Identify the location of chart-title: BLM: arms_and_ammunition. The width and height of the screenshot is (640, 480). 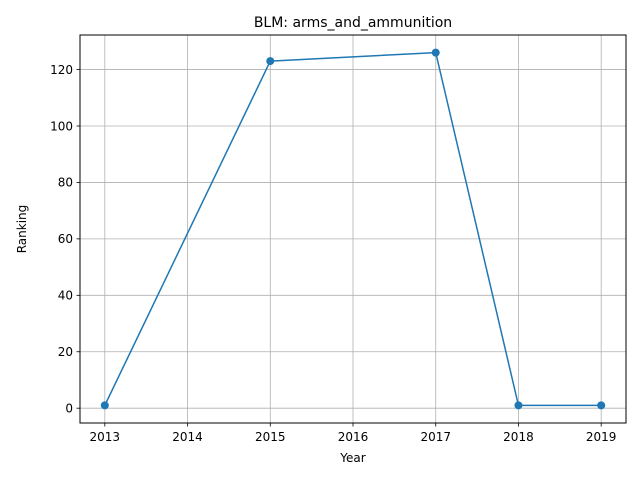
(353, 23).